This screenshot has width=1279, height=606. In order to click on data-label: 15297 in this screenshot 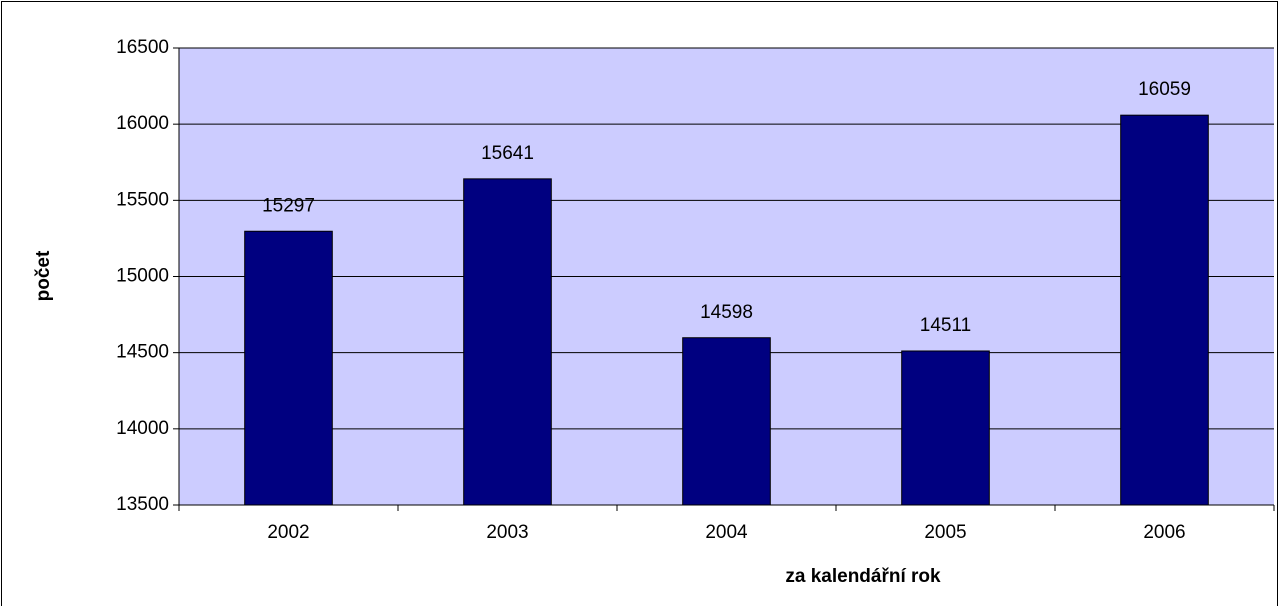, I will do `click(288, 205)`.